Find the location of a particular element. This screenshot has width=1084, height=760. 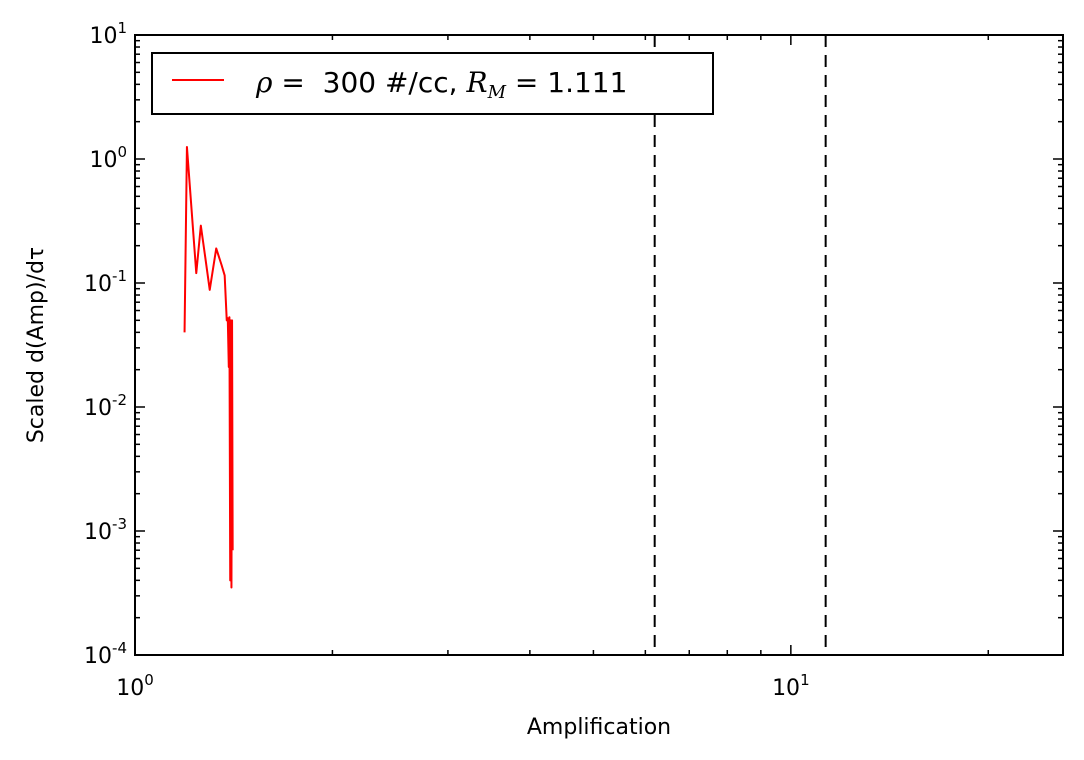

series-line is located at coordinates (208, 367).